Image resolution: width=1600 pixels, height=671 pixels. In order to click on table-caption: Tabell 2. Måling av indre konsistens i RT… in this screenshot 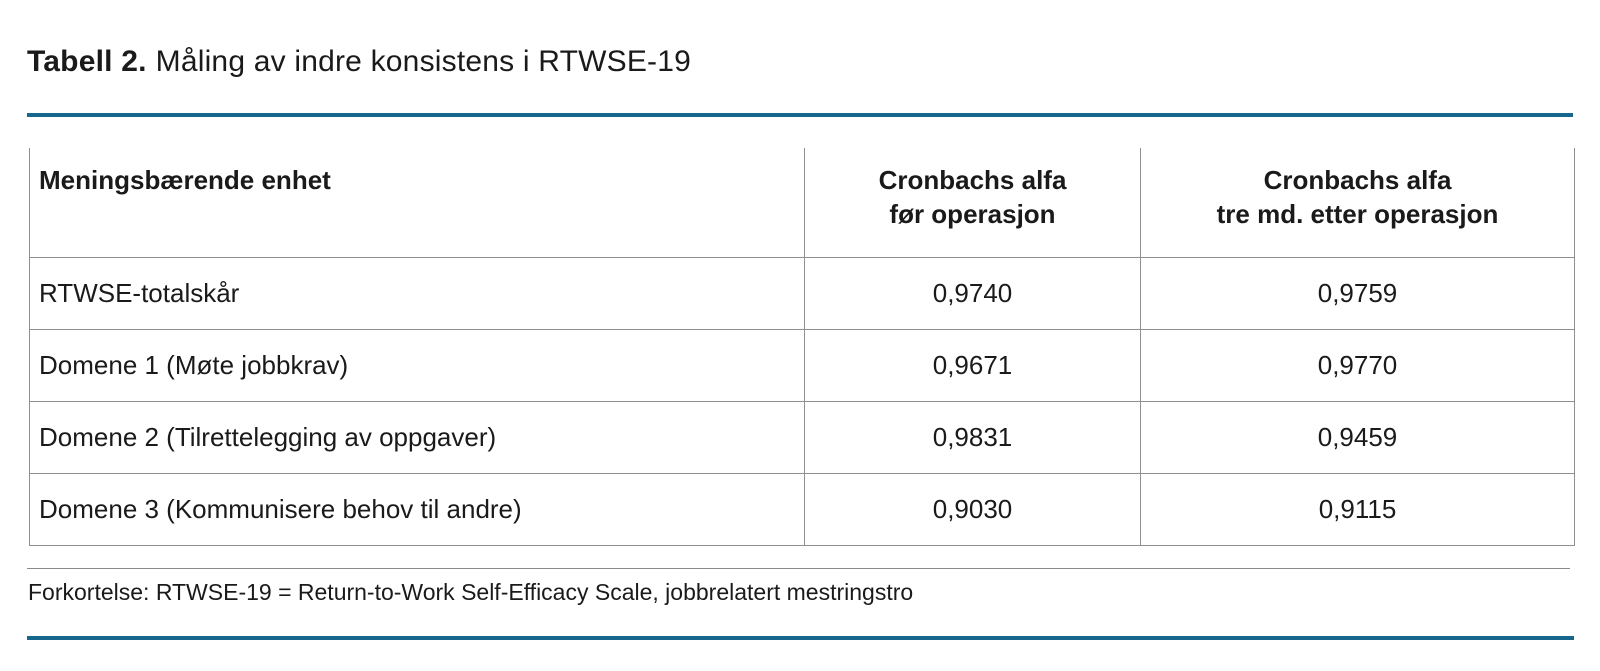, I will do `click(359, 62)`.